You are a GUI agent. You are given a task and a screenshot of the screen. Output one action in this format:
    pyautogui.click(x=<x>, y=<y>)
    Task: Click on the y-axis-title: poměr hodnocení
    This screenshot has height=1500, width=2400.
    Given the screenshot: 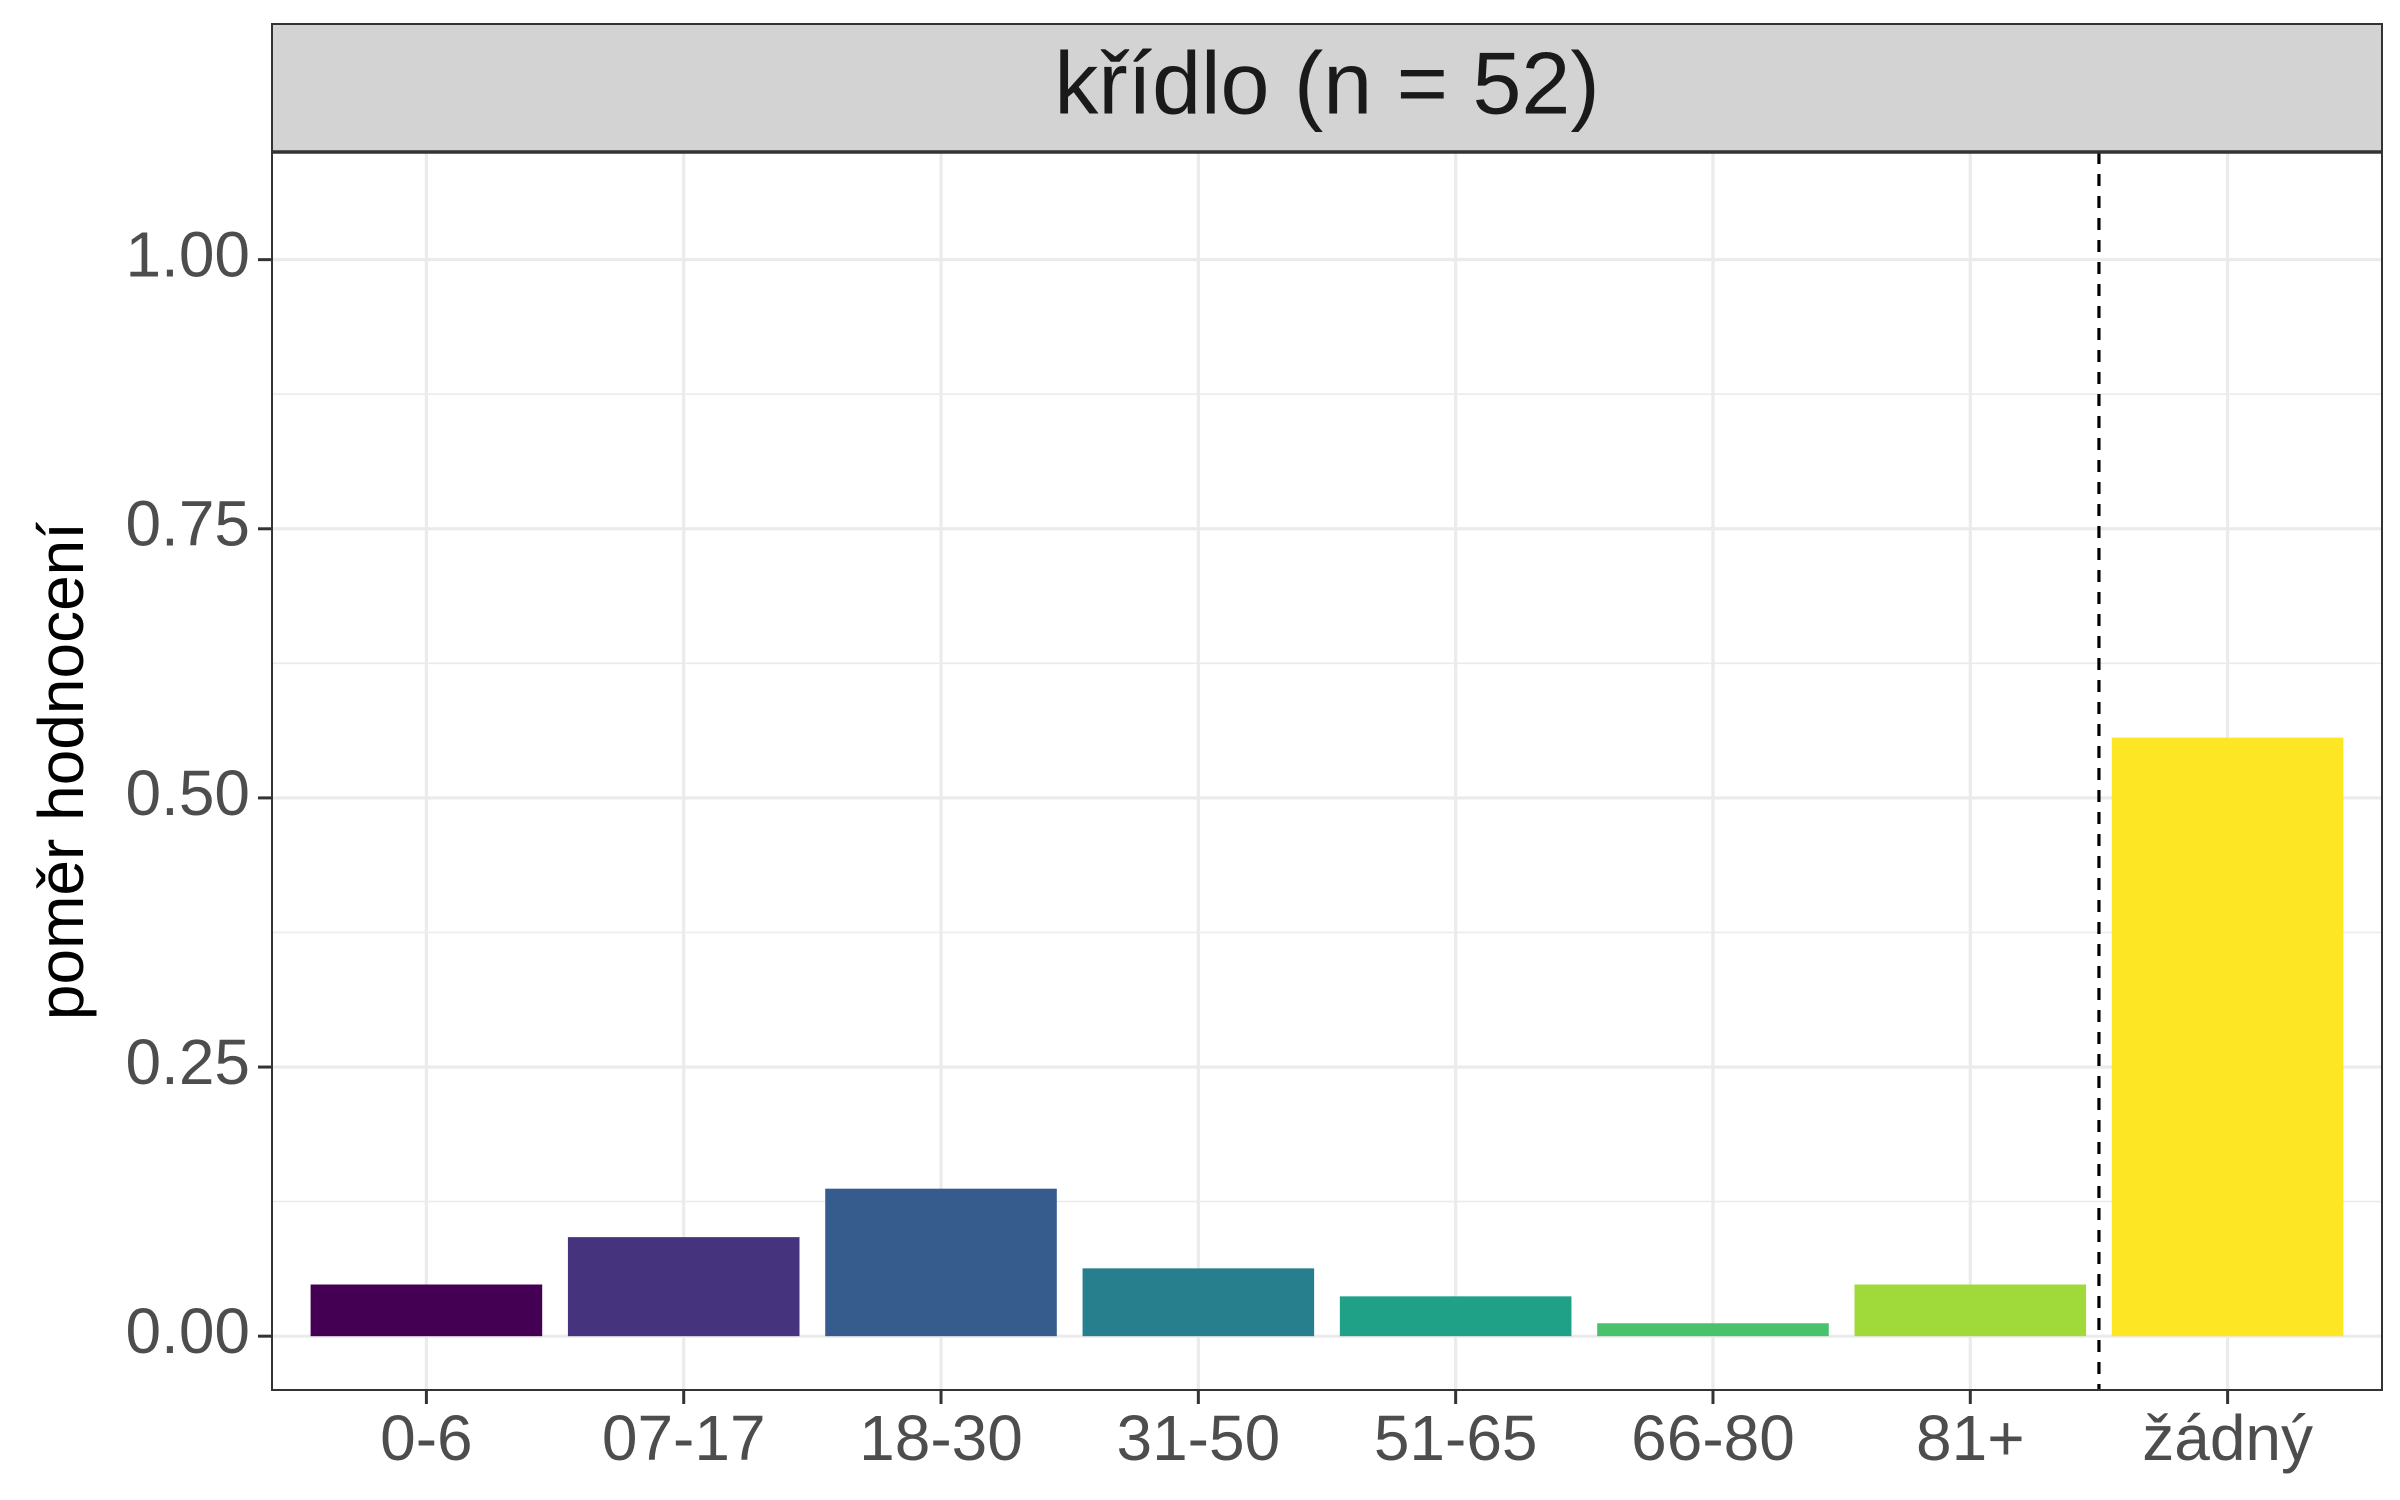 What is the action you would take?
    pyautogui.click(x=61, y=771)
    